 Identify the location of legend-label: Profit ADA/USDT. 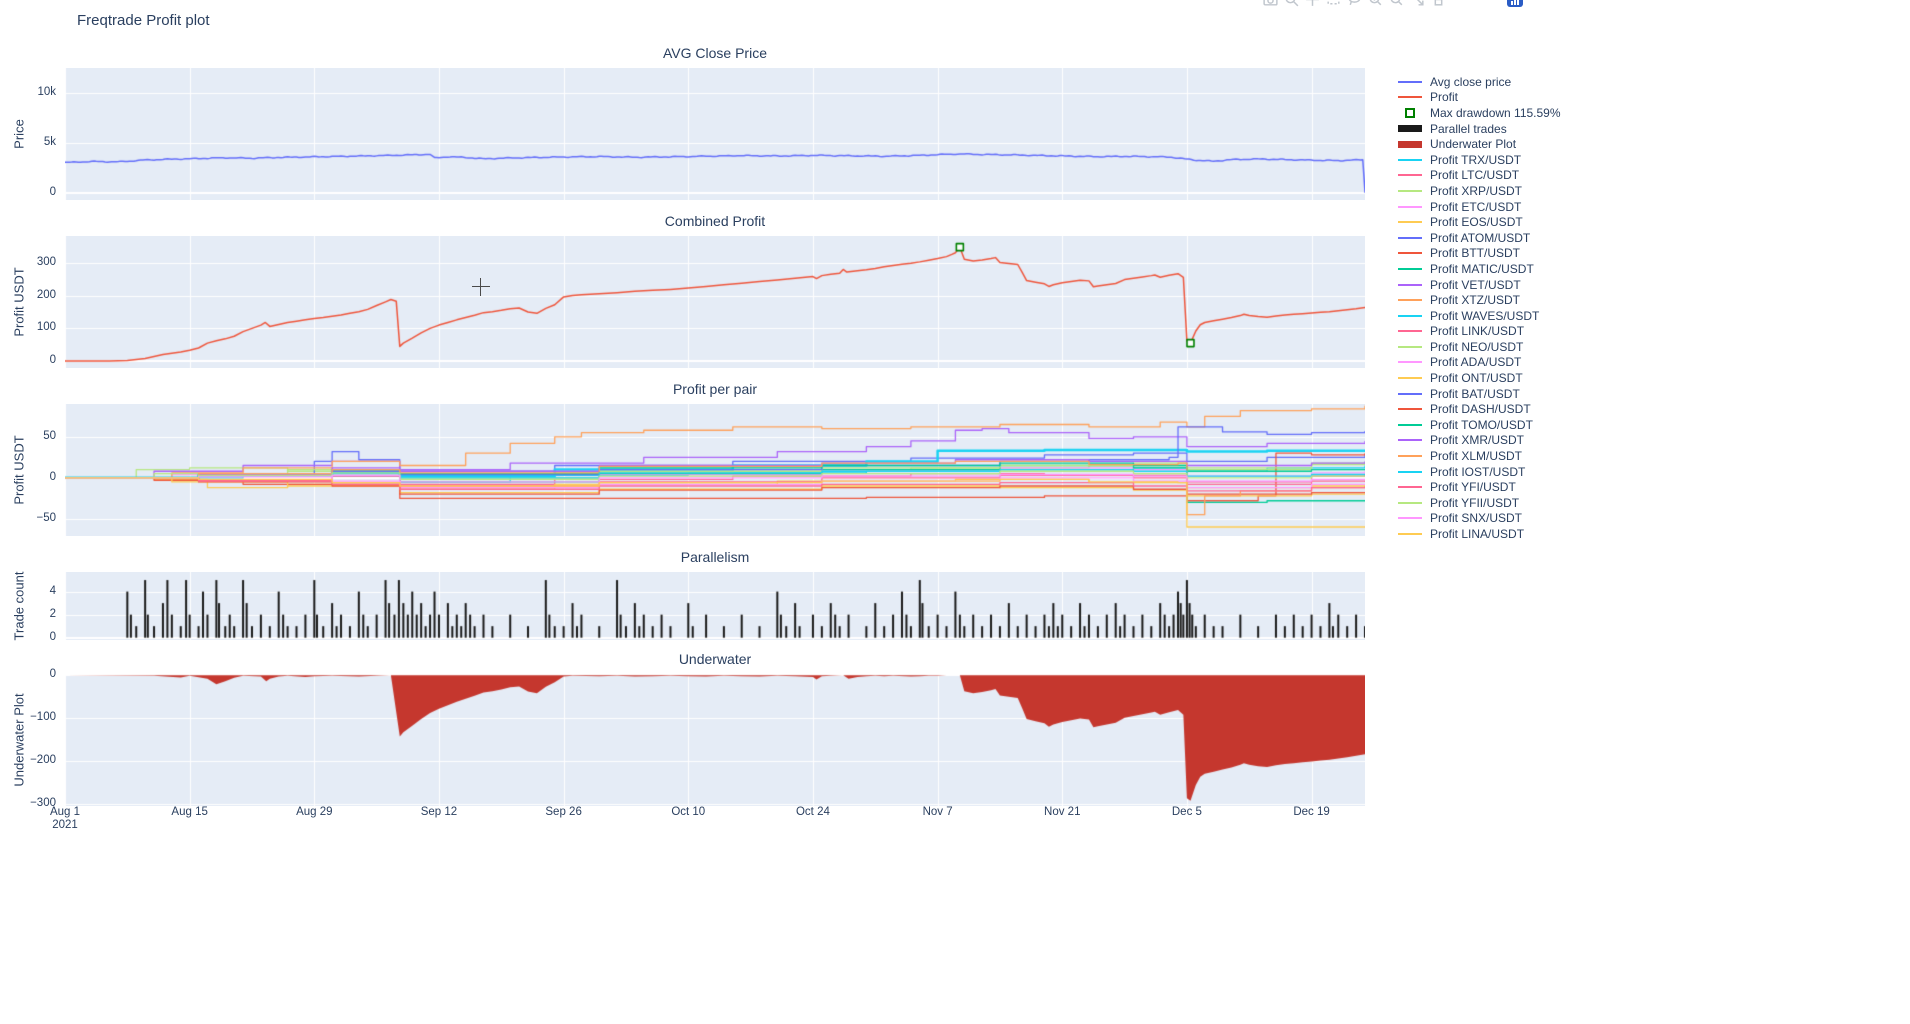
(1476, 362).